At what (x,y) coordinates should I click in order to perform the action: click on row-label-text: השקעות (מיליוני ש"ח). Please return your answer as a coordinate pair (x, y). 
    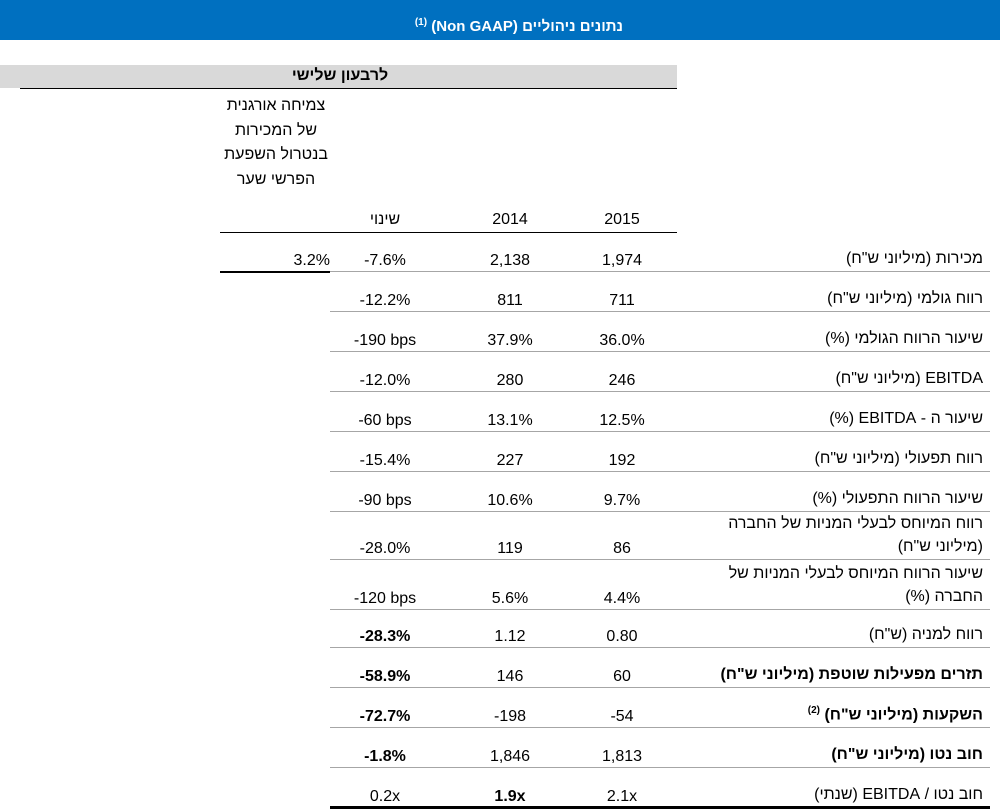
    Looking at the image, I should click on (903, 714).